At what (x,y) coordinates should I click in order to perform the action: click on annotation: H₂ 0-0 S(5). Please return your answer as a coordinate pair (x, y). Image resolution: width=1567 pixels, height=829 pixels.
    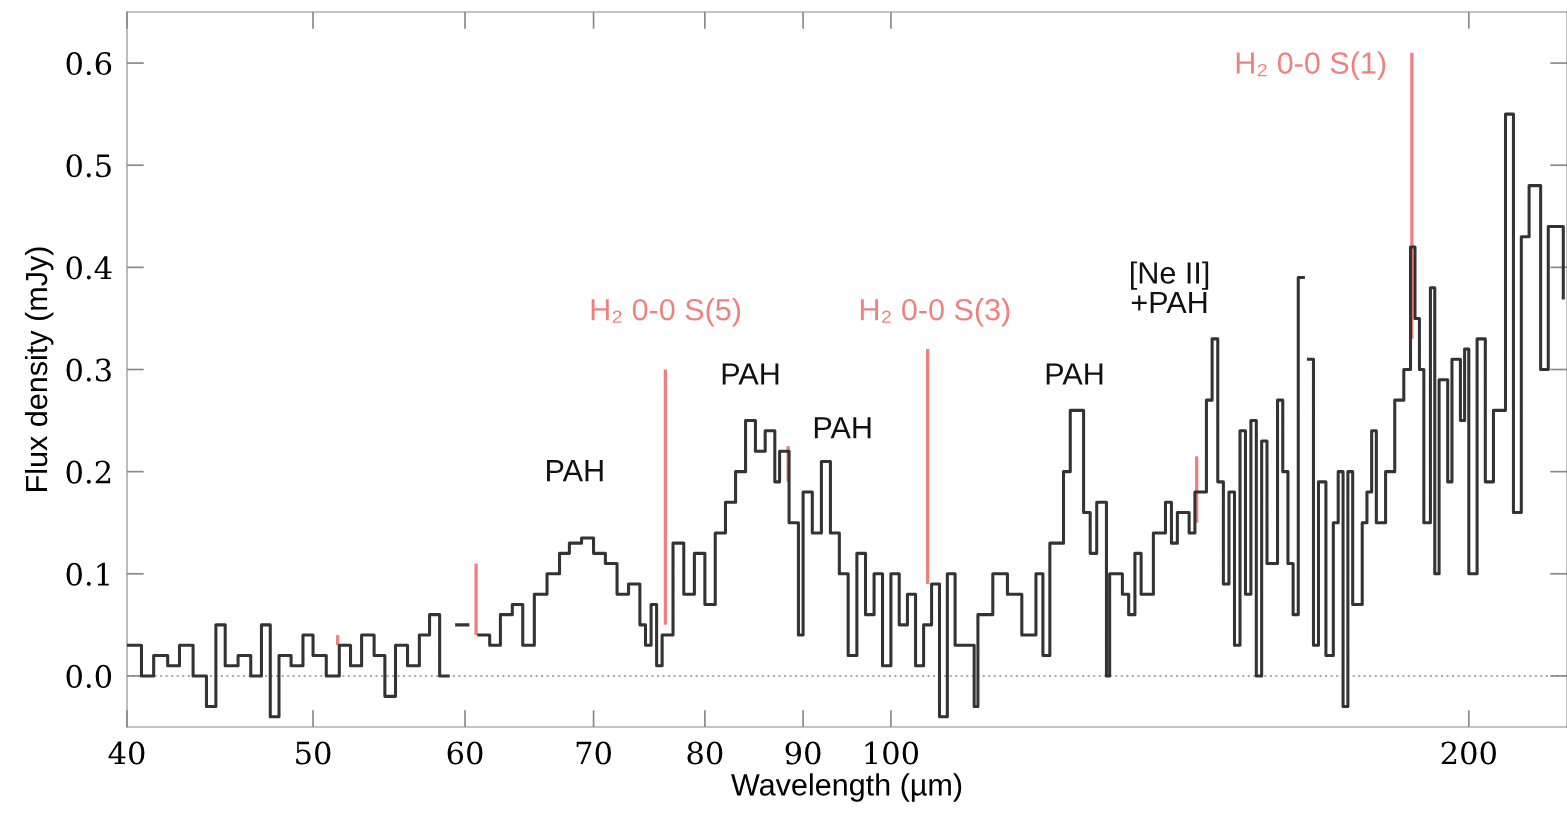
    Looking at the image, I should click on (666, 312).